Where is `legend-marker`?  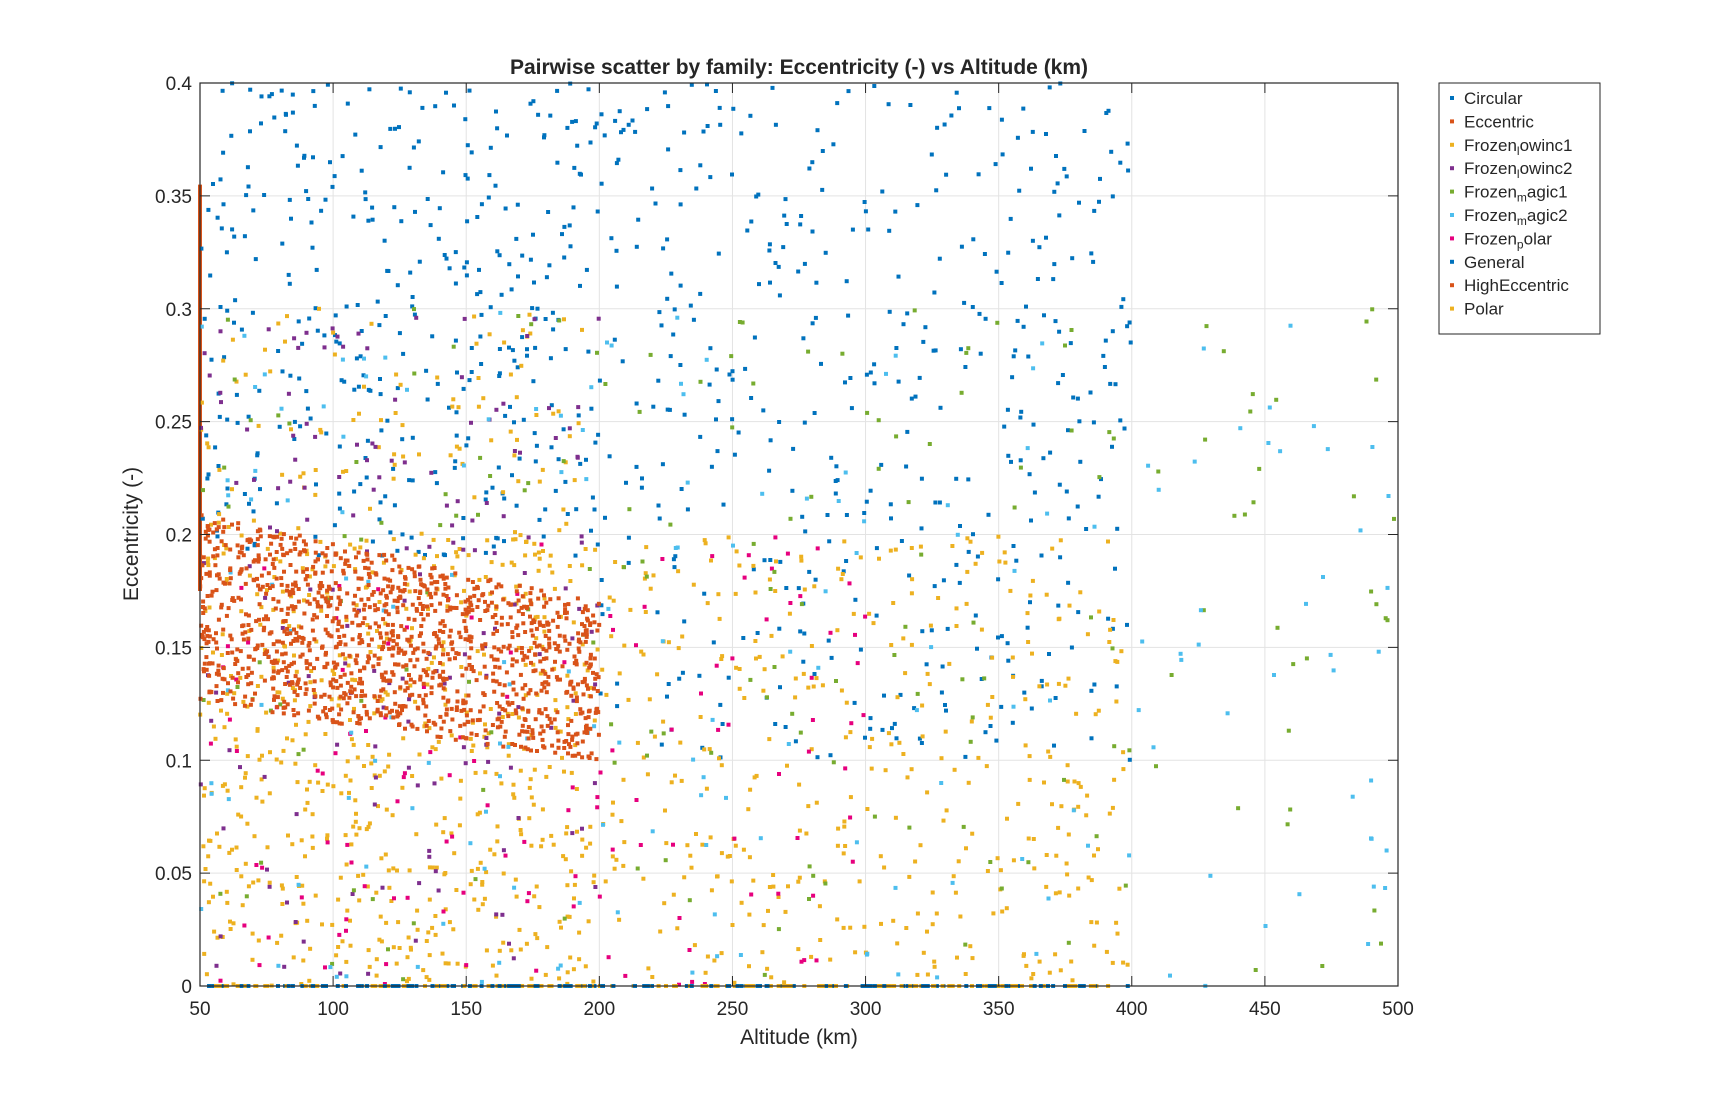 legend-marker is located at coordinates (1452, 308).